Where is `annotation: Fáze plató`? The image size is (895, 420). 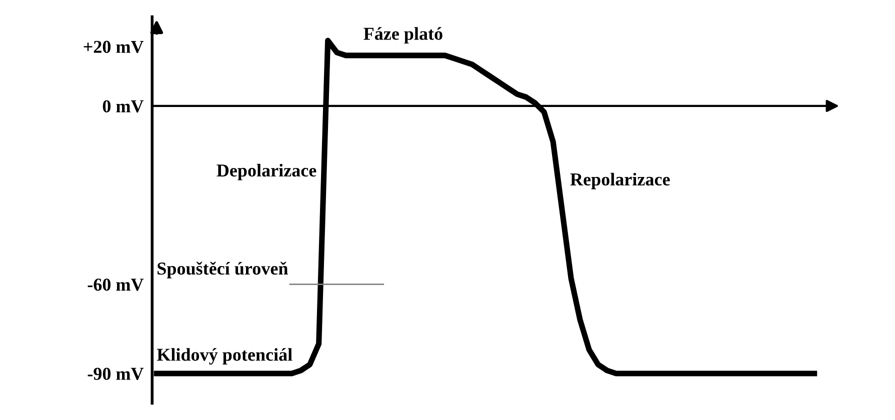
annotation: Fáze plató is located at coordinates (403, 35).